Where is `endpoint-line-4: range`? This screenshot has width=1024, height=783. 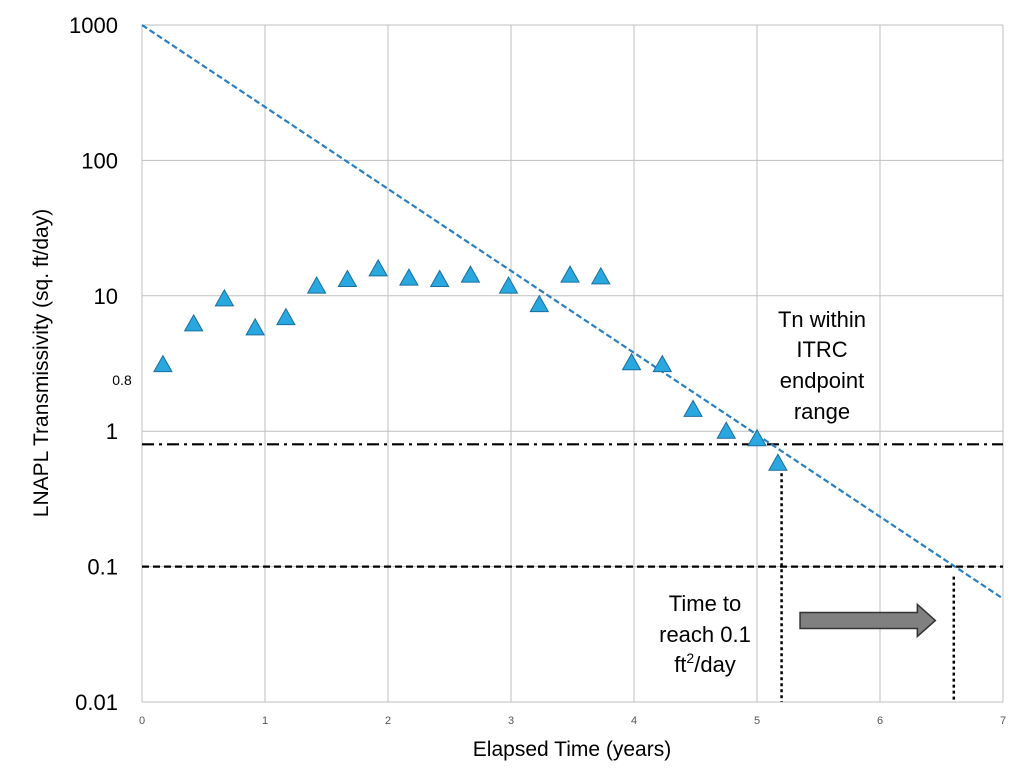 endpoint-line-4: range is located at coordinates (822, 411).